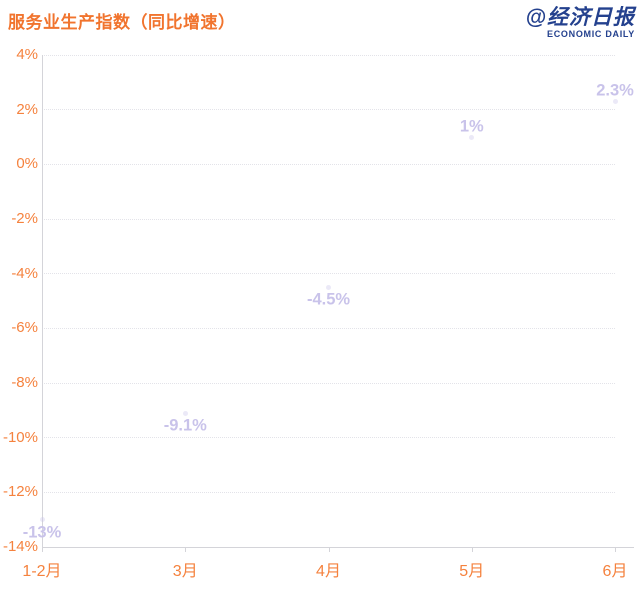 This screenshot has width=639, height=600. I want to click on x-axis-tick-label: 1-2月, so click(42, 571).